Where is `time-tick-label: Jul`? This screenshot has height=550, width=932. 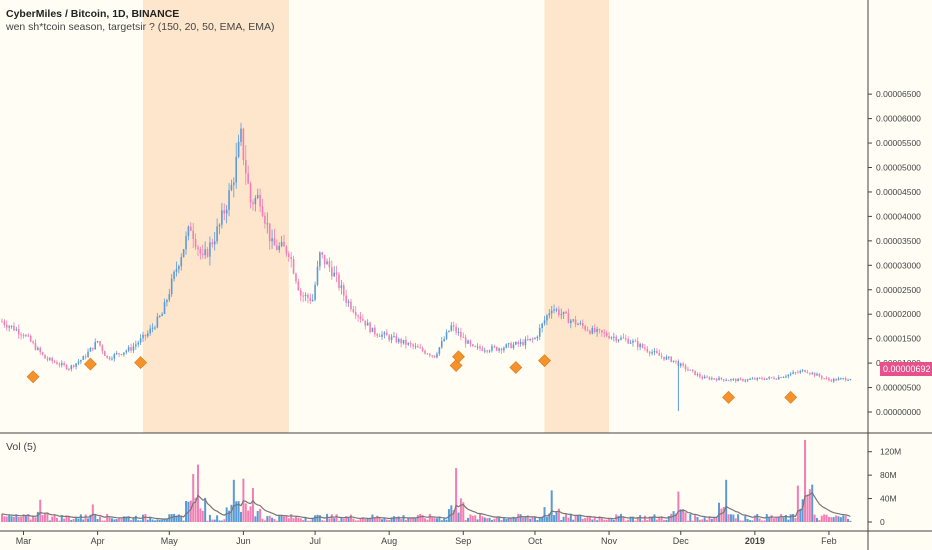 time-tick-label: Jul is located at coordinates (315, 541).